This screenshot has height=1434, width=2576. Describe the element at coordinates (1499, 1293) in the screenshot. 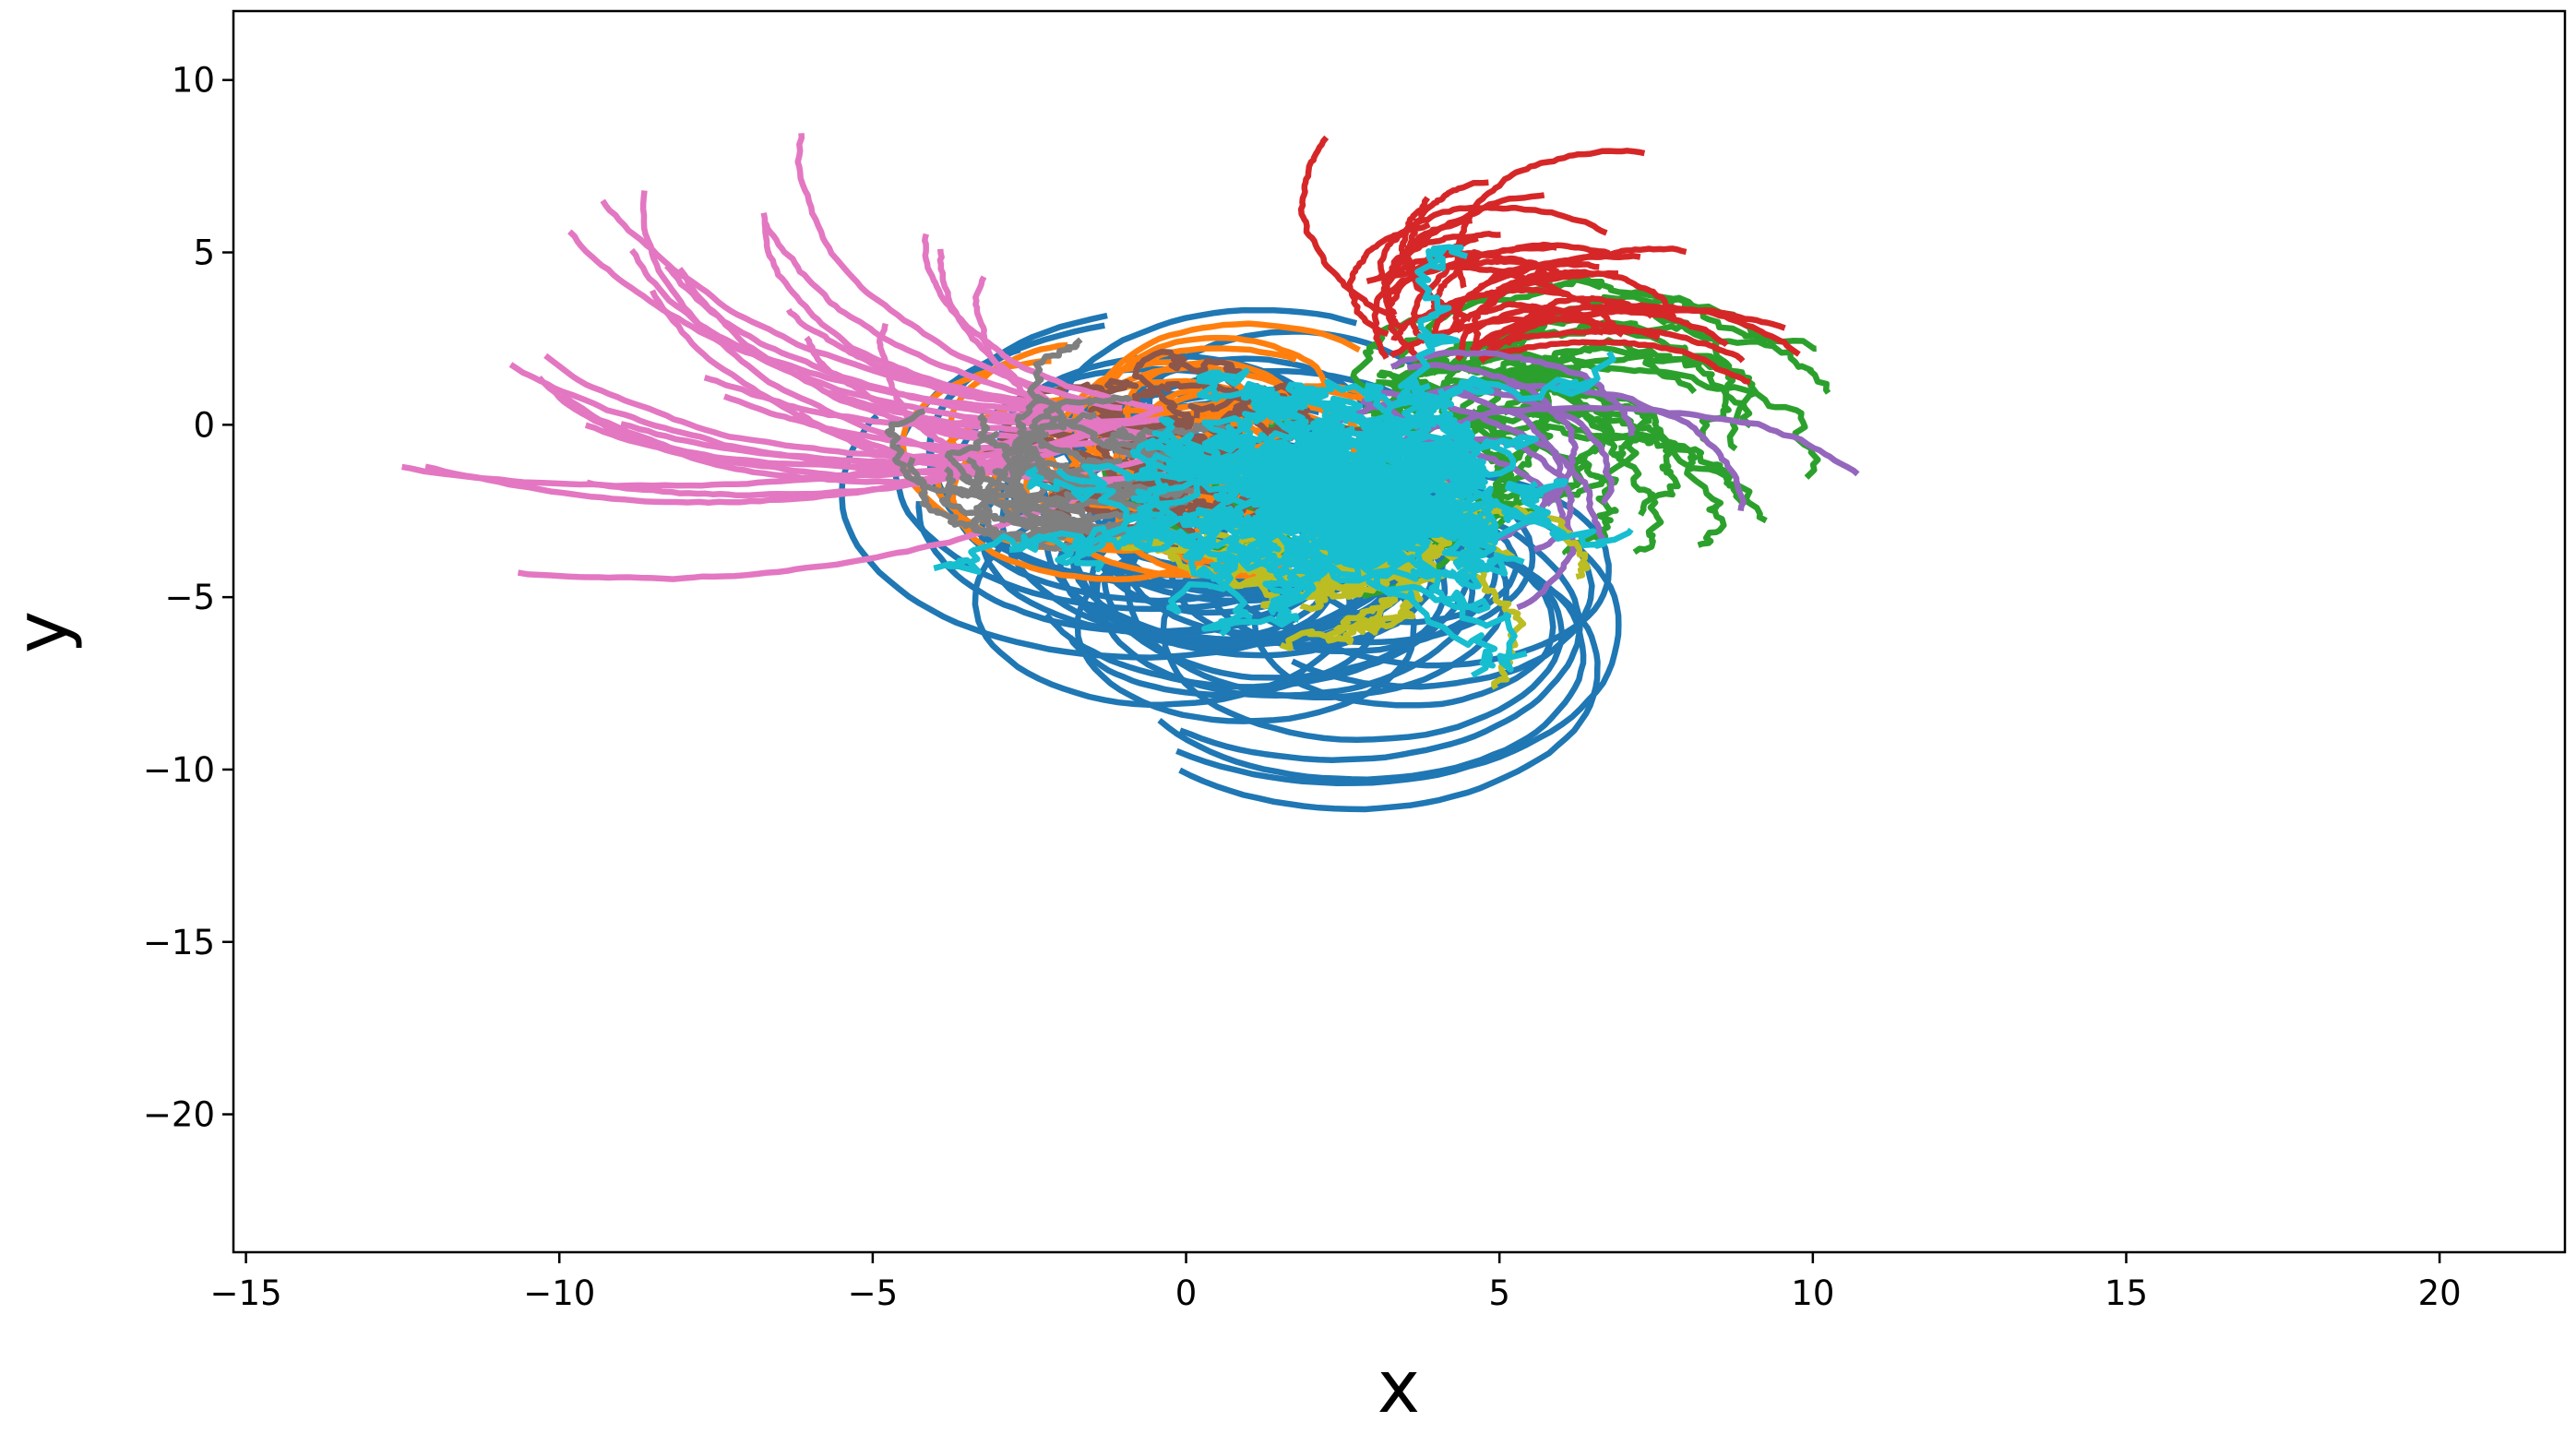

I see `x-tick-label: 5` at that location.